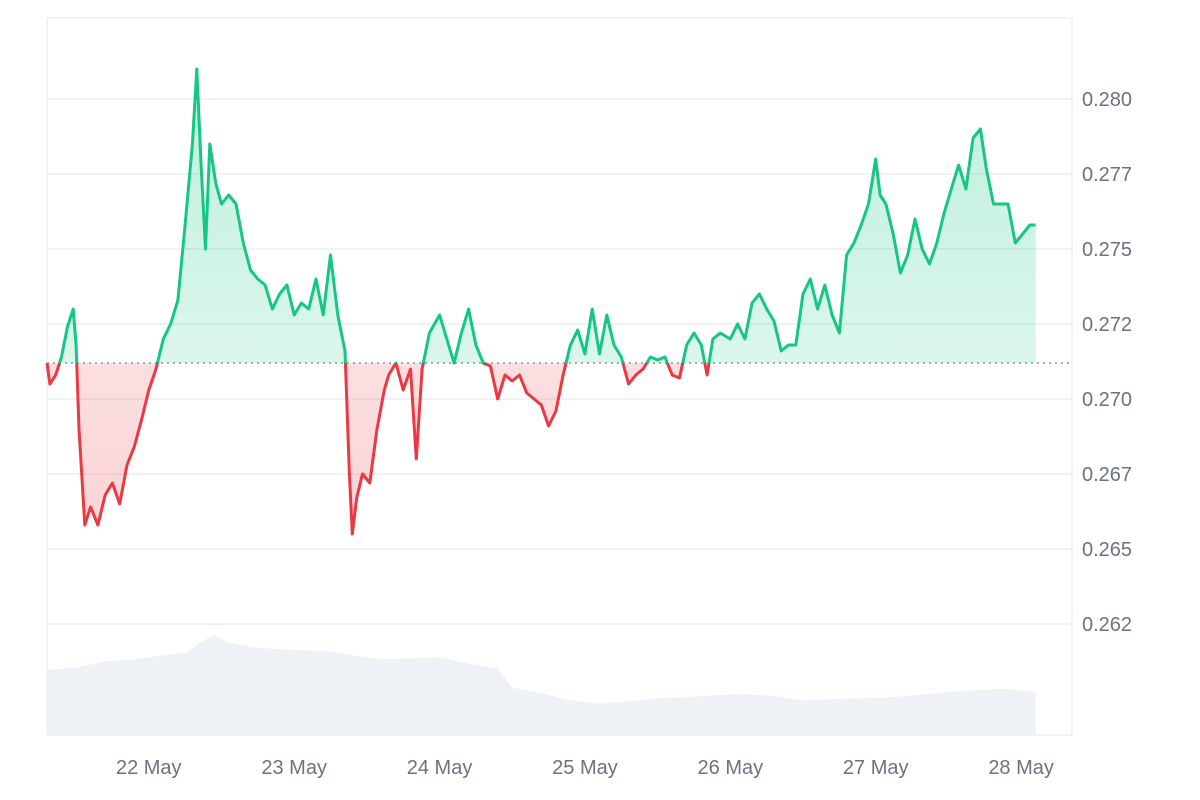 The height and width of the screenshot is (800, 1200). I want to click on y-tick-label: 0.270, so click(1107, 400).